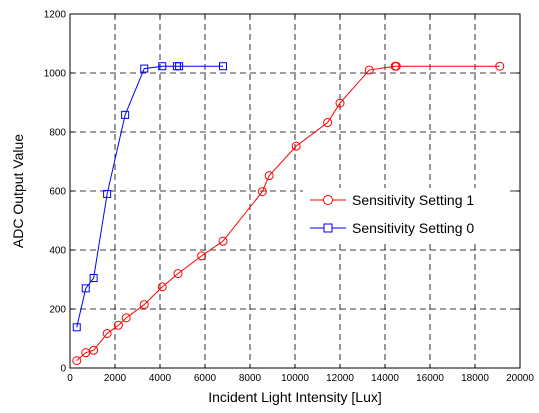 Image resolution: width=539 pixels, height=413 pixels. I want to click on x-tick-label: 10000, so click(295, 378).